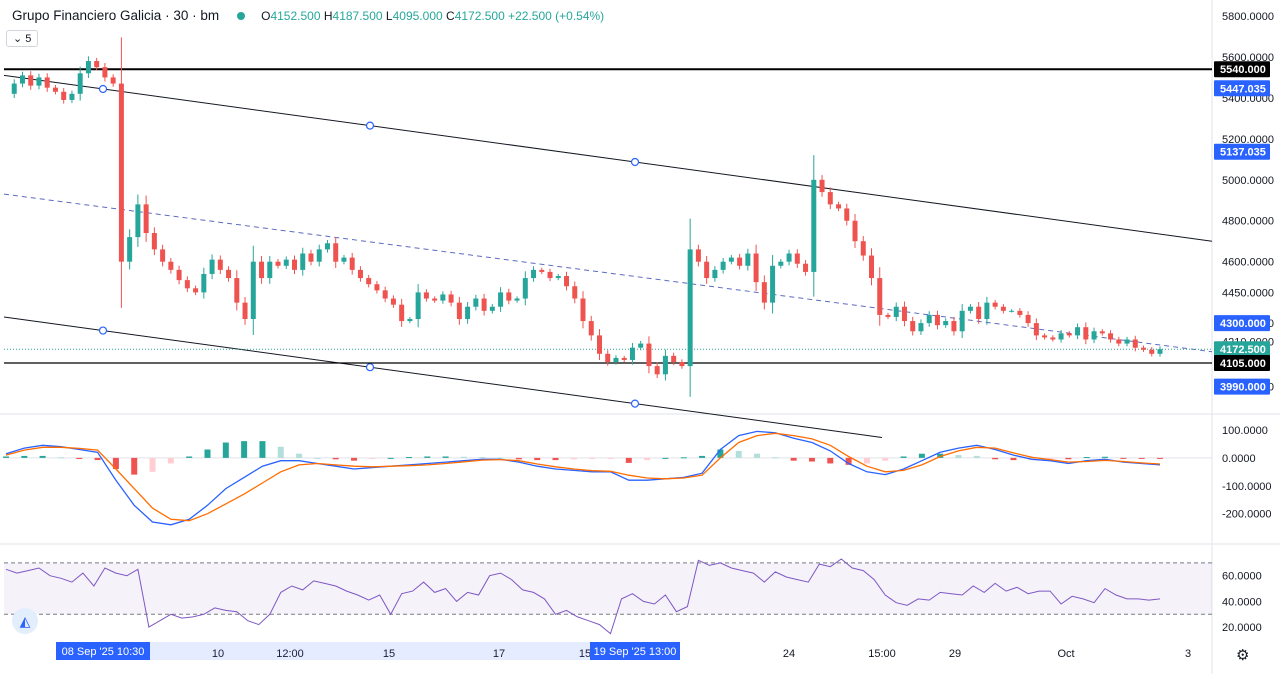 The width and height of the screenshot is (1280, 679). I want to click on rsi-tick-label: 40.0000, so click(1242, 602).